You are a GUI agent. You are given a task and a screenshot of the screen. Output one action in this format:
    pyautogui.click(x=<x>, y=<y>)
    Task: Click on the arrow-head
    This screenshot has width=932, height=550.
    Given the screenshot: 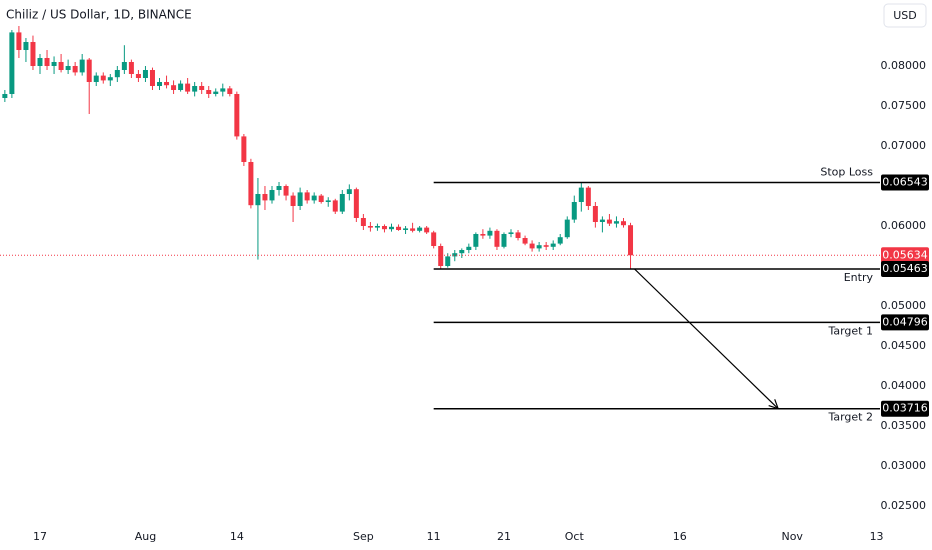 What is the action you would take?
    pyautogui.click(x=774, y=404)
    